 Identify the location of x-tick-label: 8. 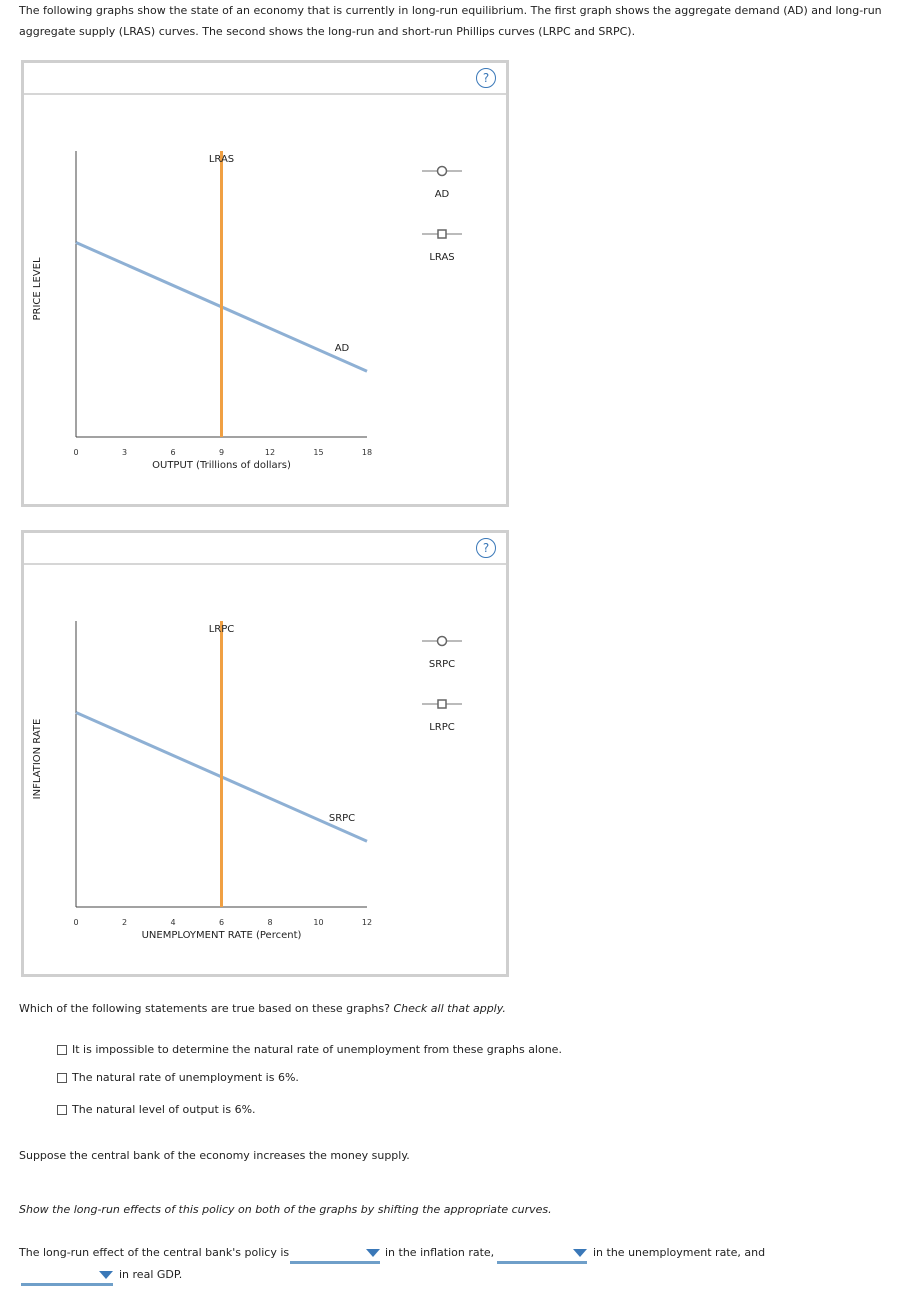
(269, 922).